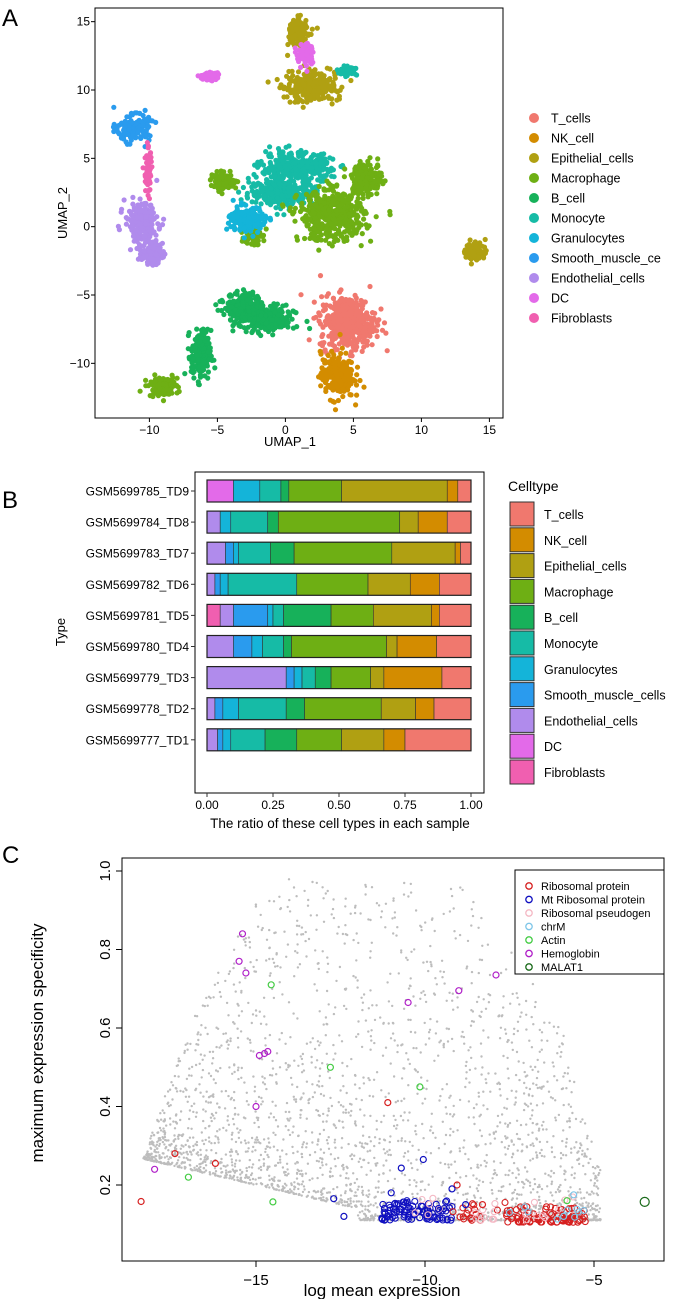 Image resolution: width=682 pixels, height=1299 pixels. Describe the element at coordinates (249, 219) in the screenshot. I see `cluster-granulocytes` at that location.